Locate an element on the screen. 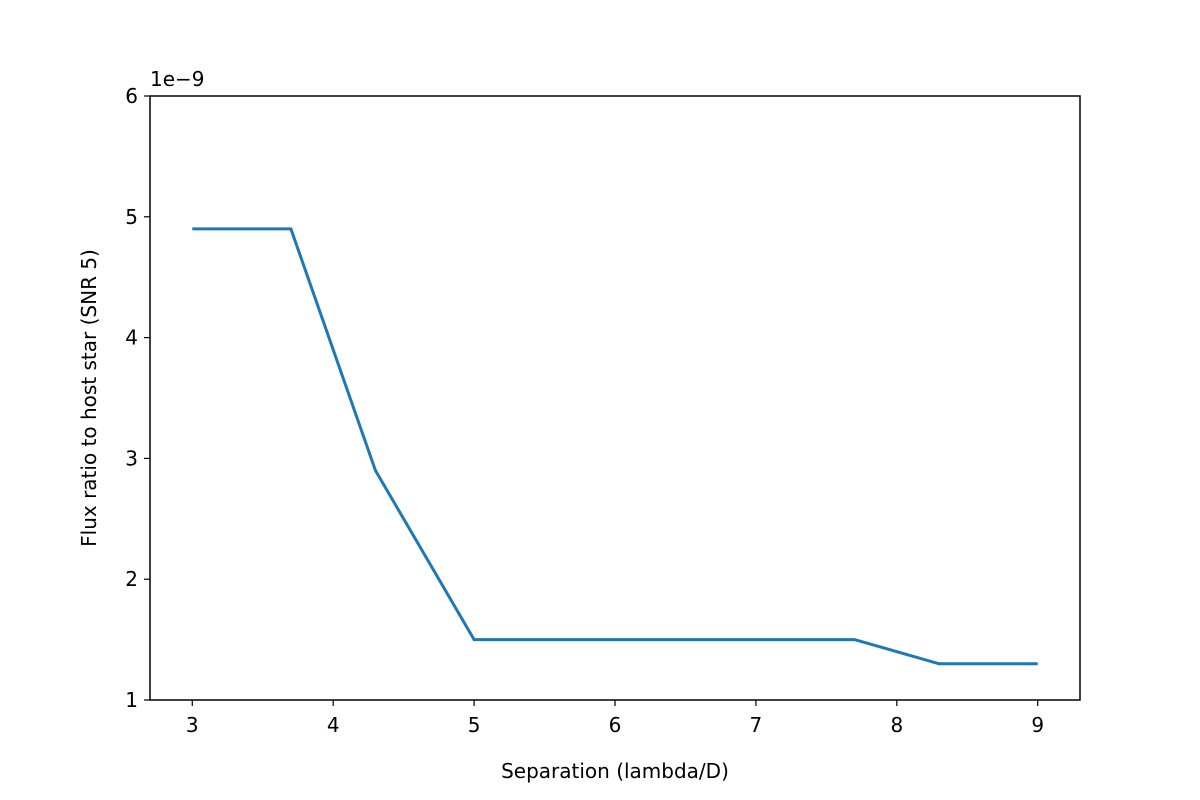  x-tick-label: 3 is located at coordinates (192, 725).